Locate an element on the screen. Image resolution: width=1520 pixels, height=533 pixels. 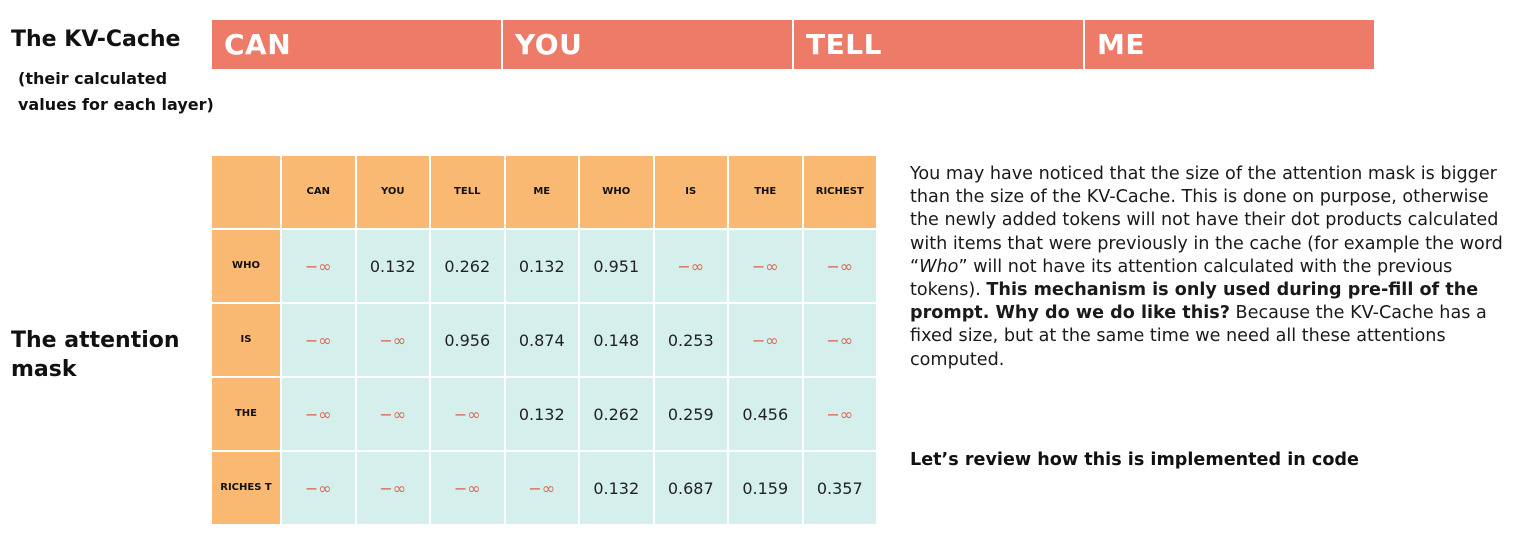
row-header: WHO is located at coordinates (247, 267).